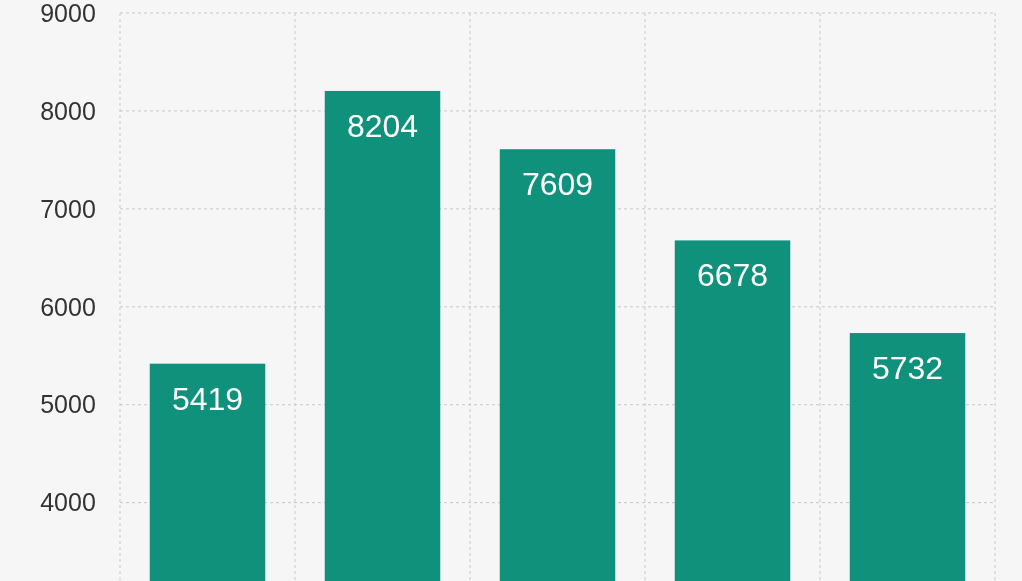 The height and width of the screenshot is (581, 1022). Describe the element at coordinates (68, 110) in the screenshot. I see `y-tick-label: 8000` at that location.